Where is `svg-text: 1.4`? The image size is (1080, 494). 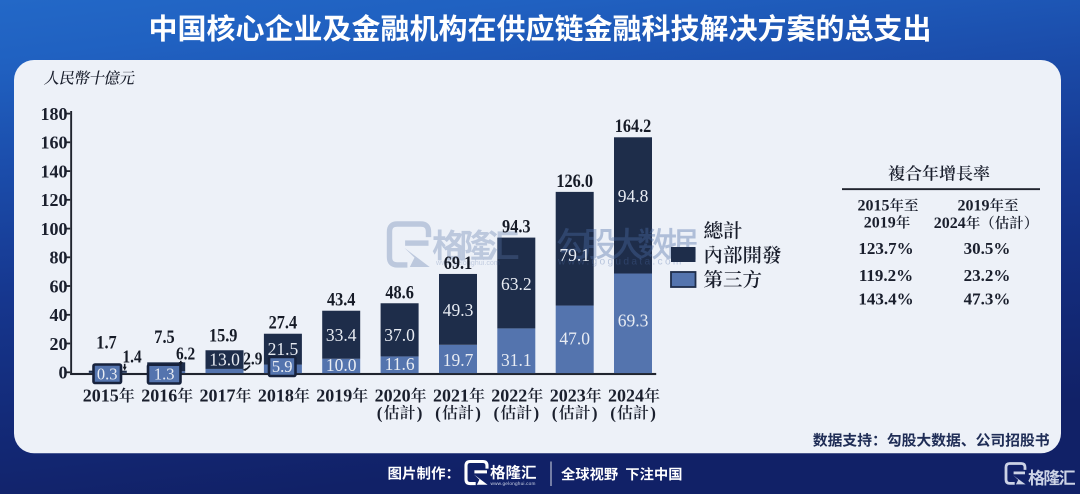 svg-text: 1.4 is located at coordinates (132, 357).